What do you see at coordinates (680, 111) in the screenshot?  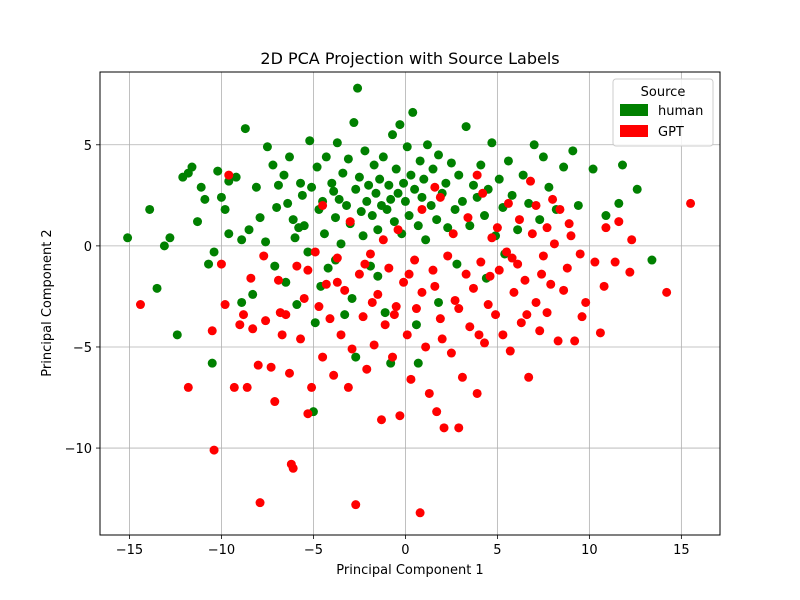 I see `legend-label-human: human` at bounding box center [680, 111].